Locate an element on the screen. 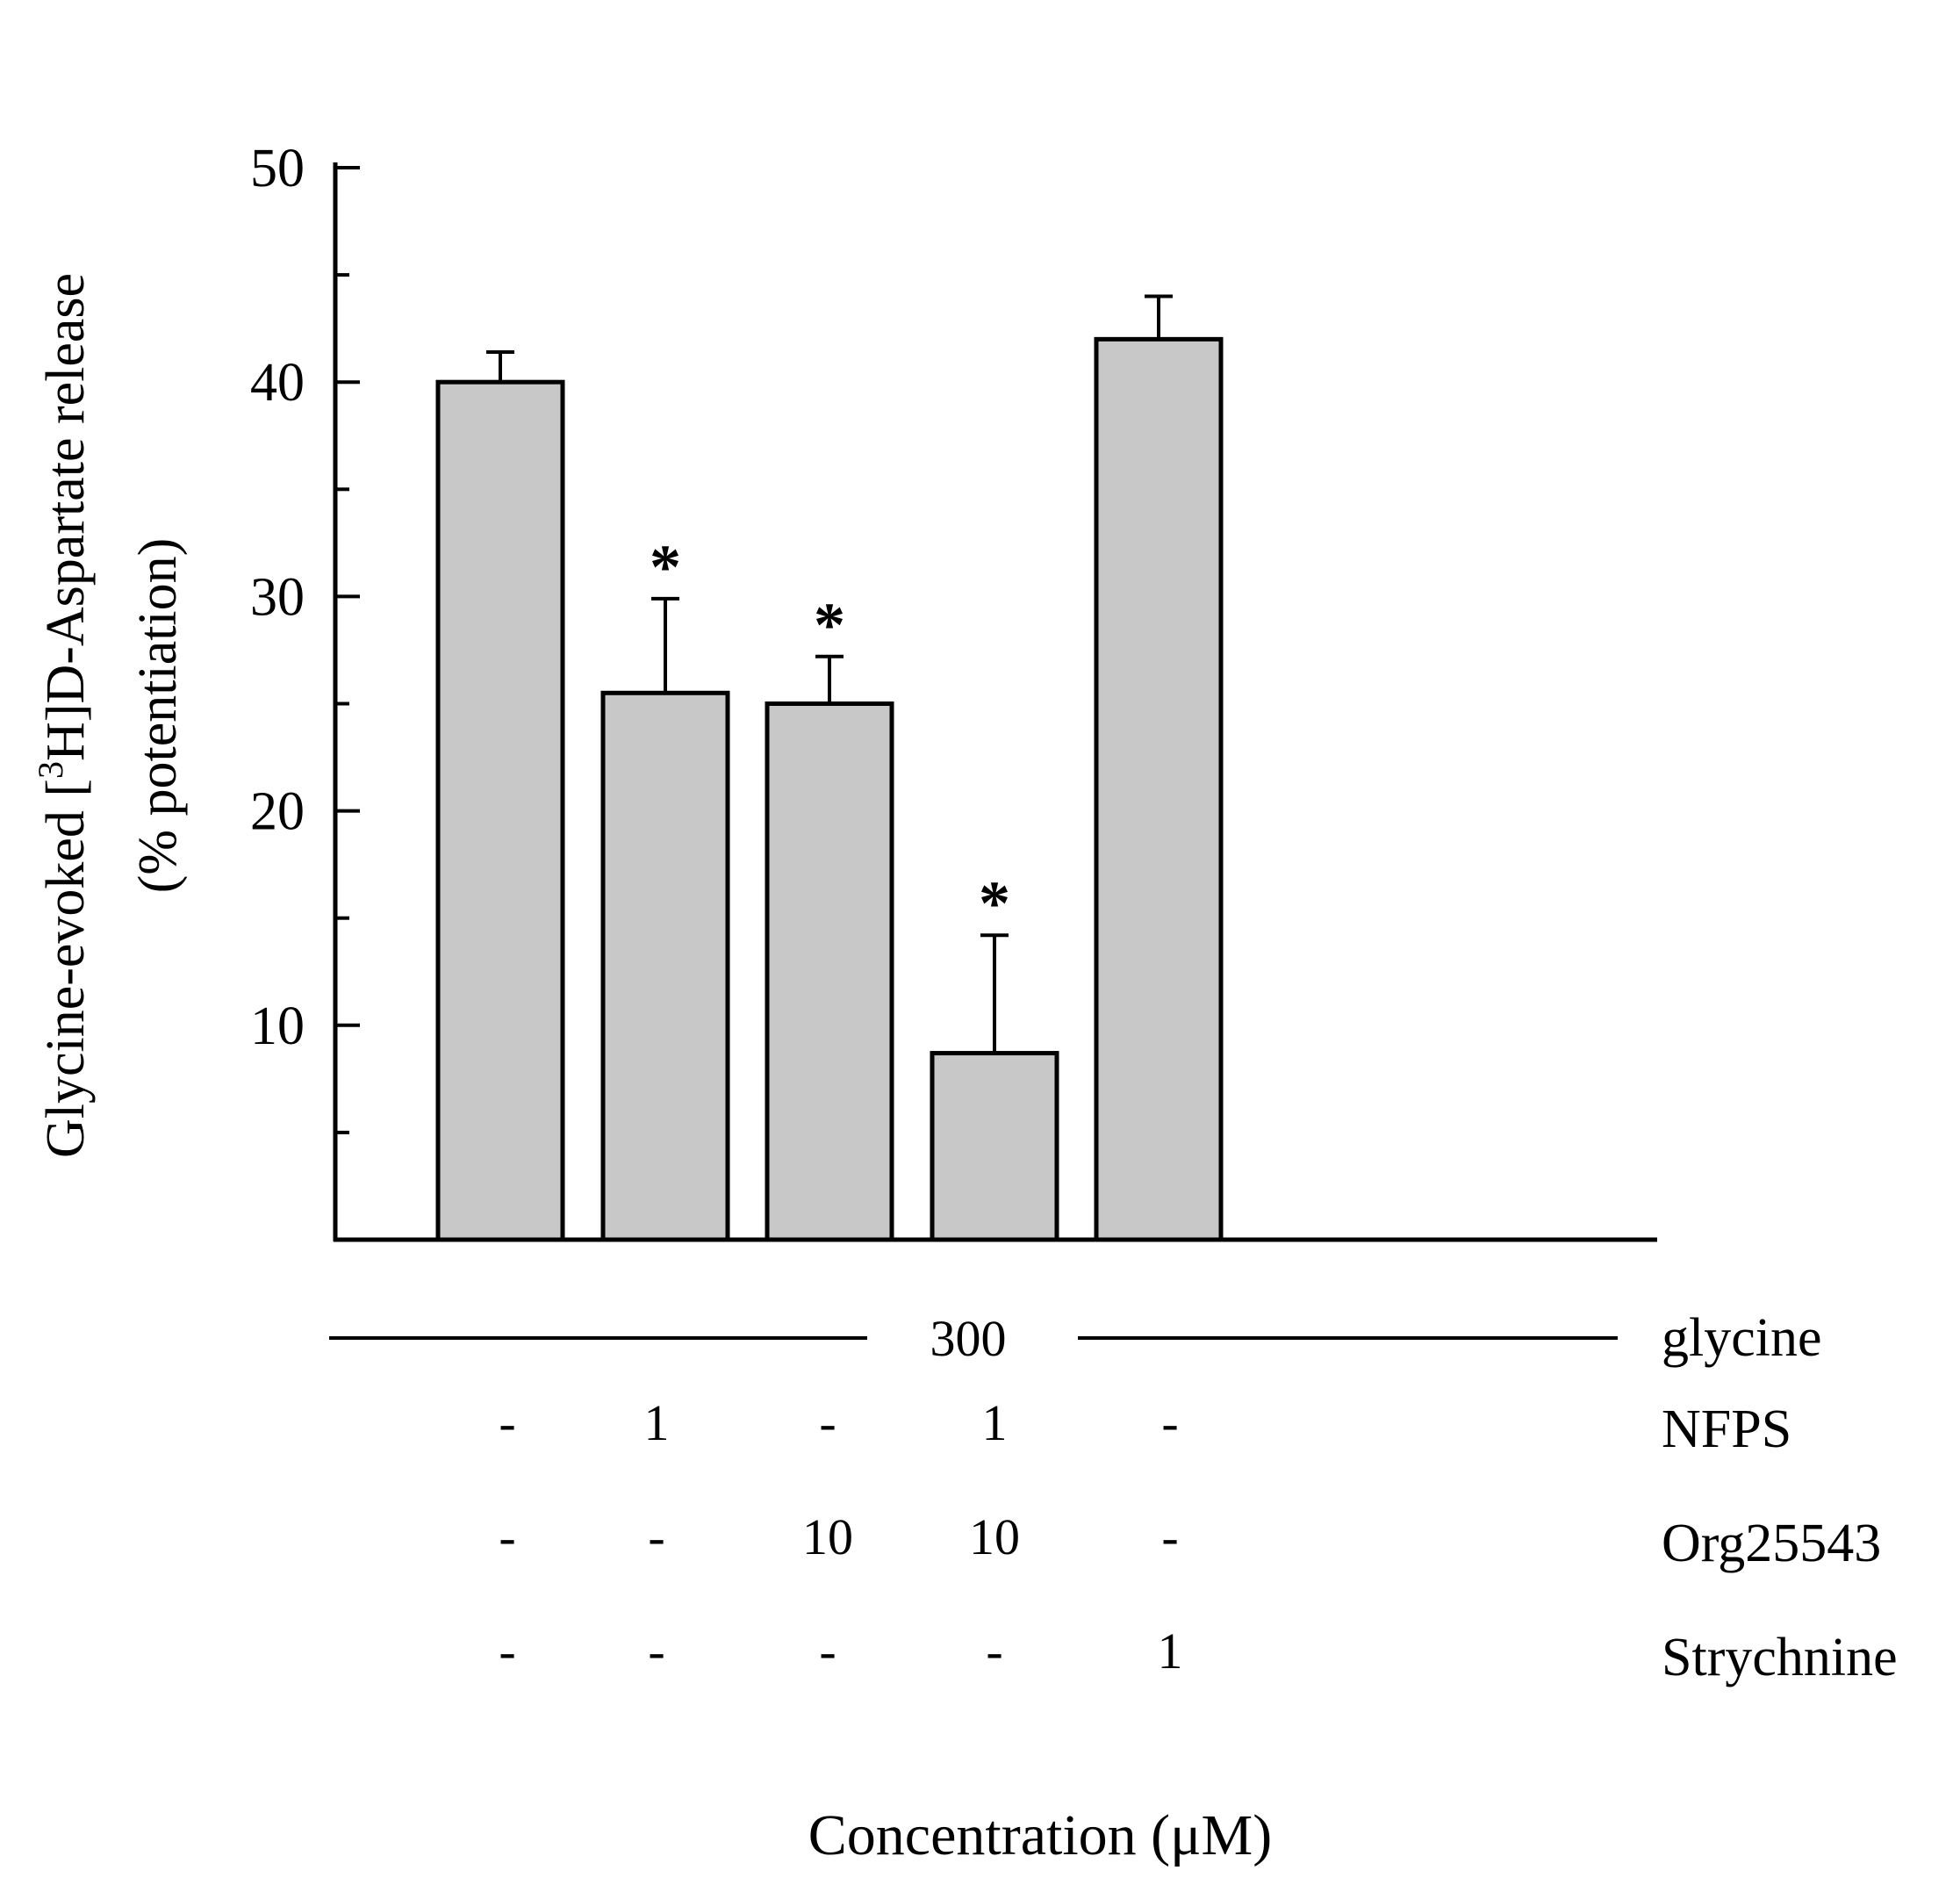  x-axis-title: Concentration (μM) is located at coordinates (1040, 1835).